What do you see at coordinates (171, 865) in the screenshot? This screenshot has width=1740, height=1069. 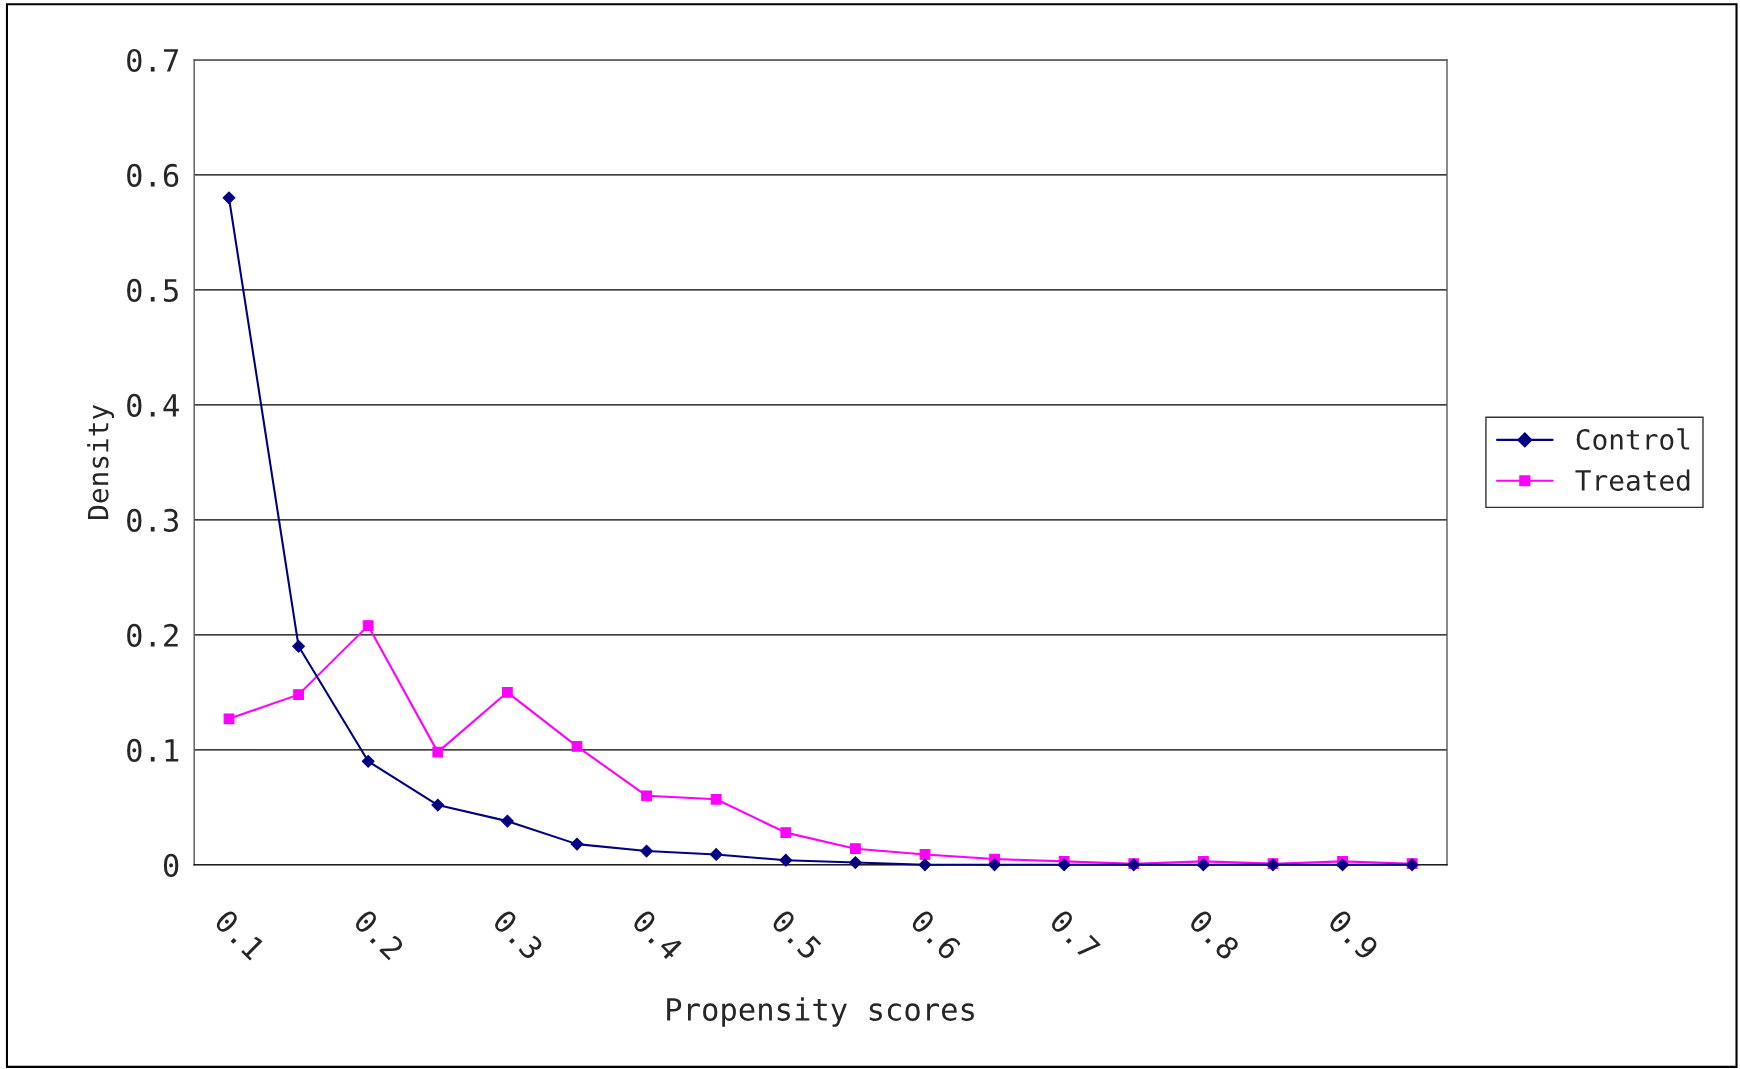 I see `y-tick-label: 0` at bounding box center [171, 865].